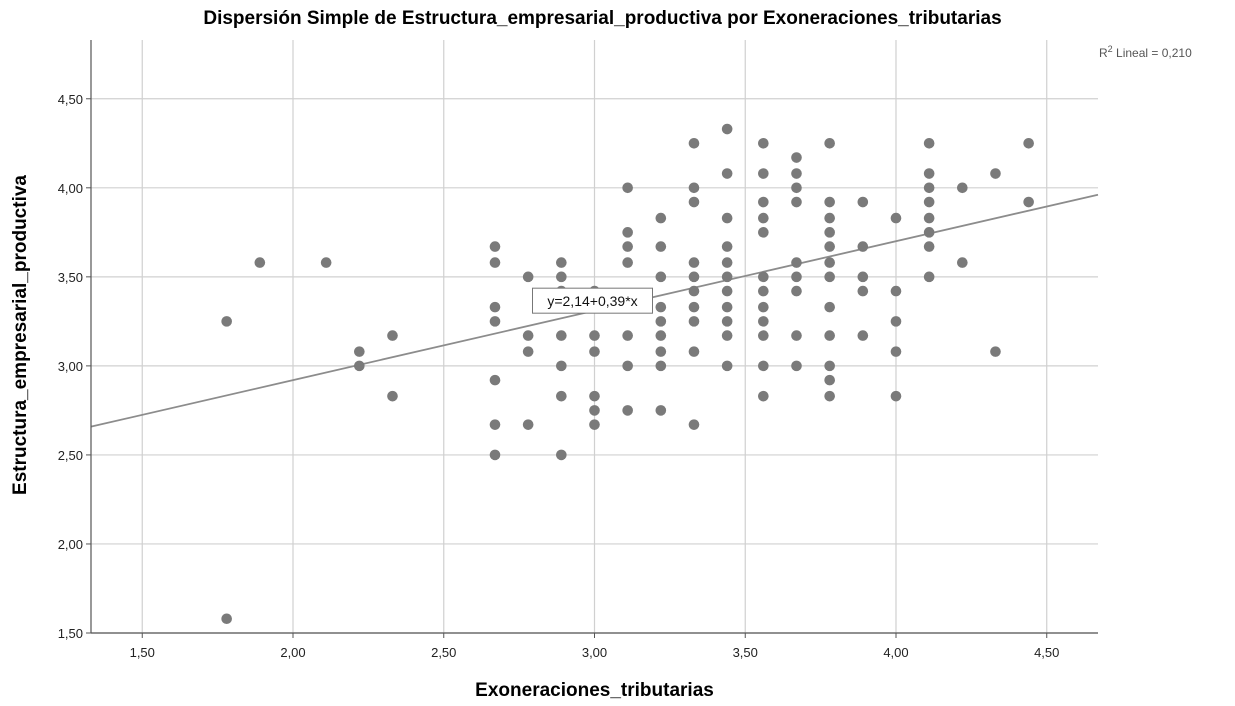 Image resolution: width=1235 pixels, height=706 pixels. What do you see at coordinates (745, 652) in the screenshot?
I see `x-tick-label: 3,50` at bounding box center [745, 652].